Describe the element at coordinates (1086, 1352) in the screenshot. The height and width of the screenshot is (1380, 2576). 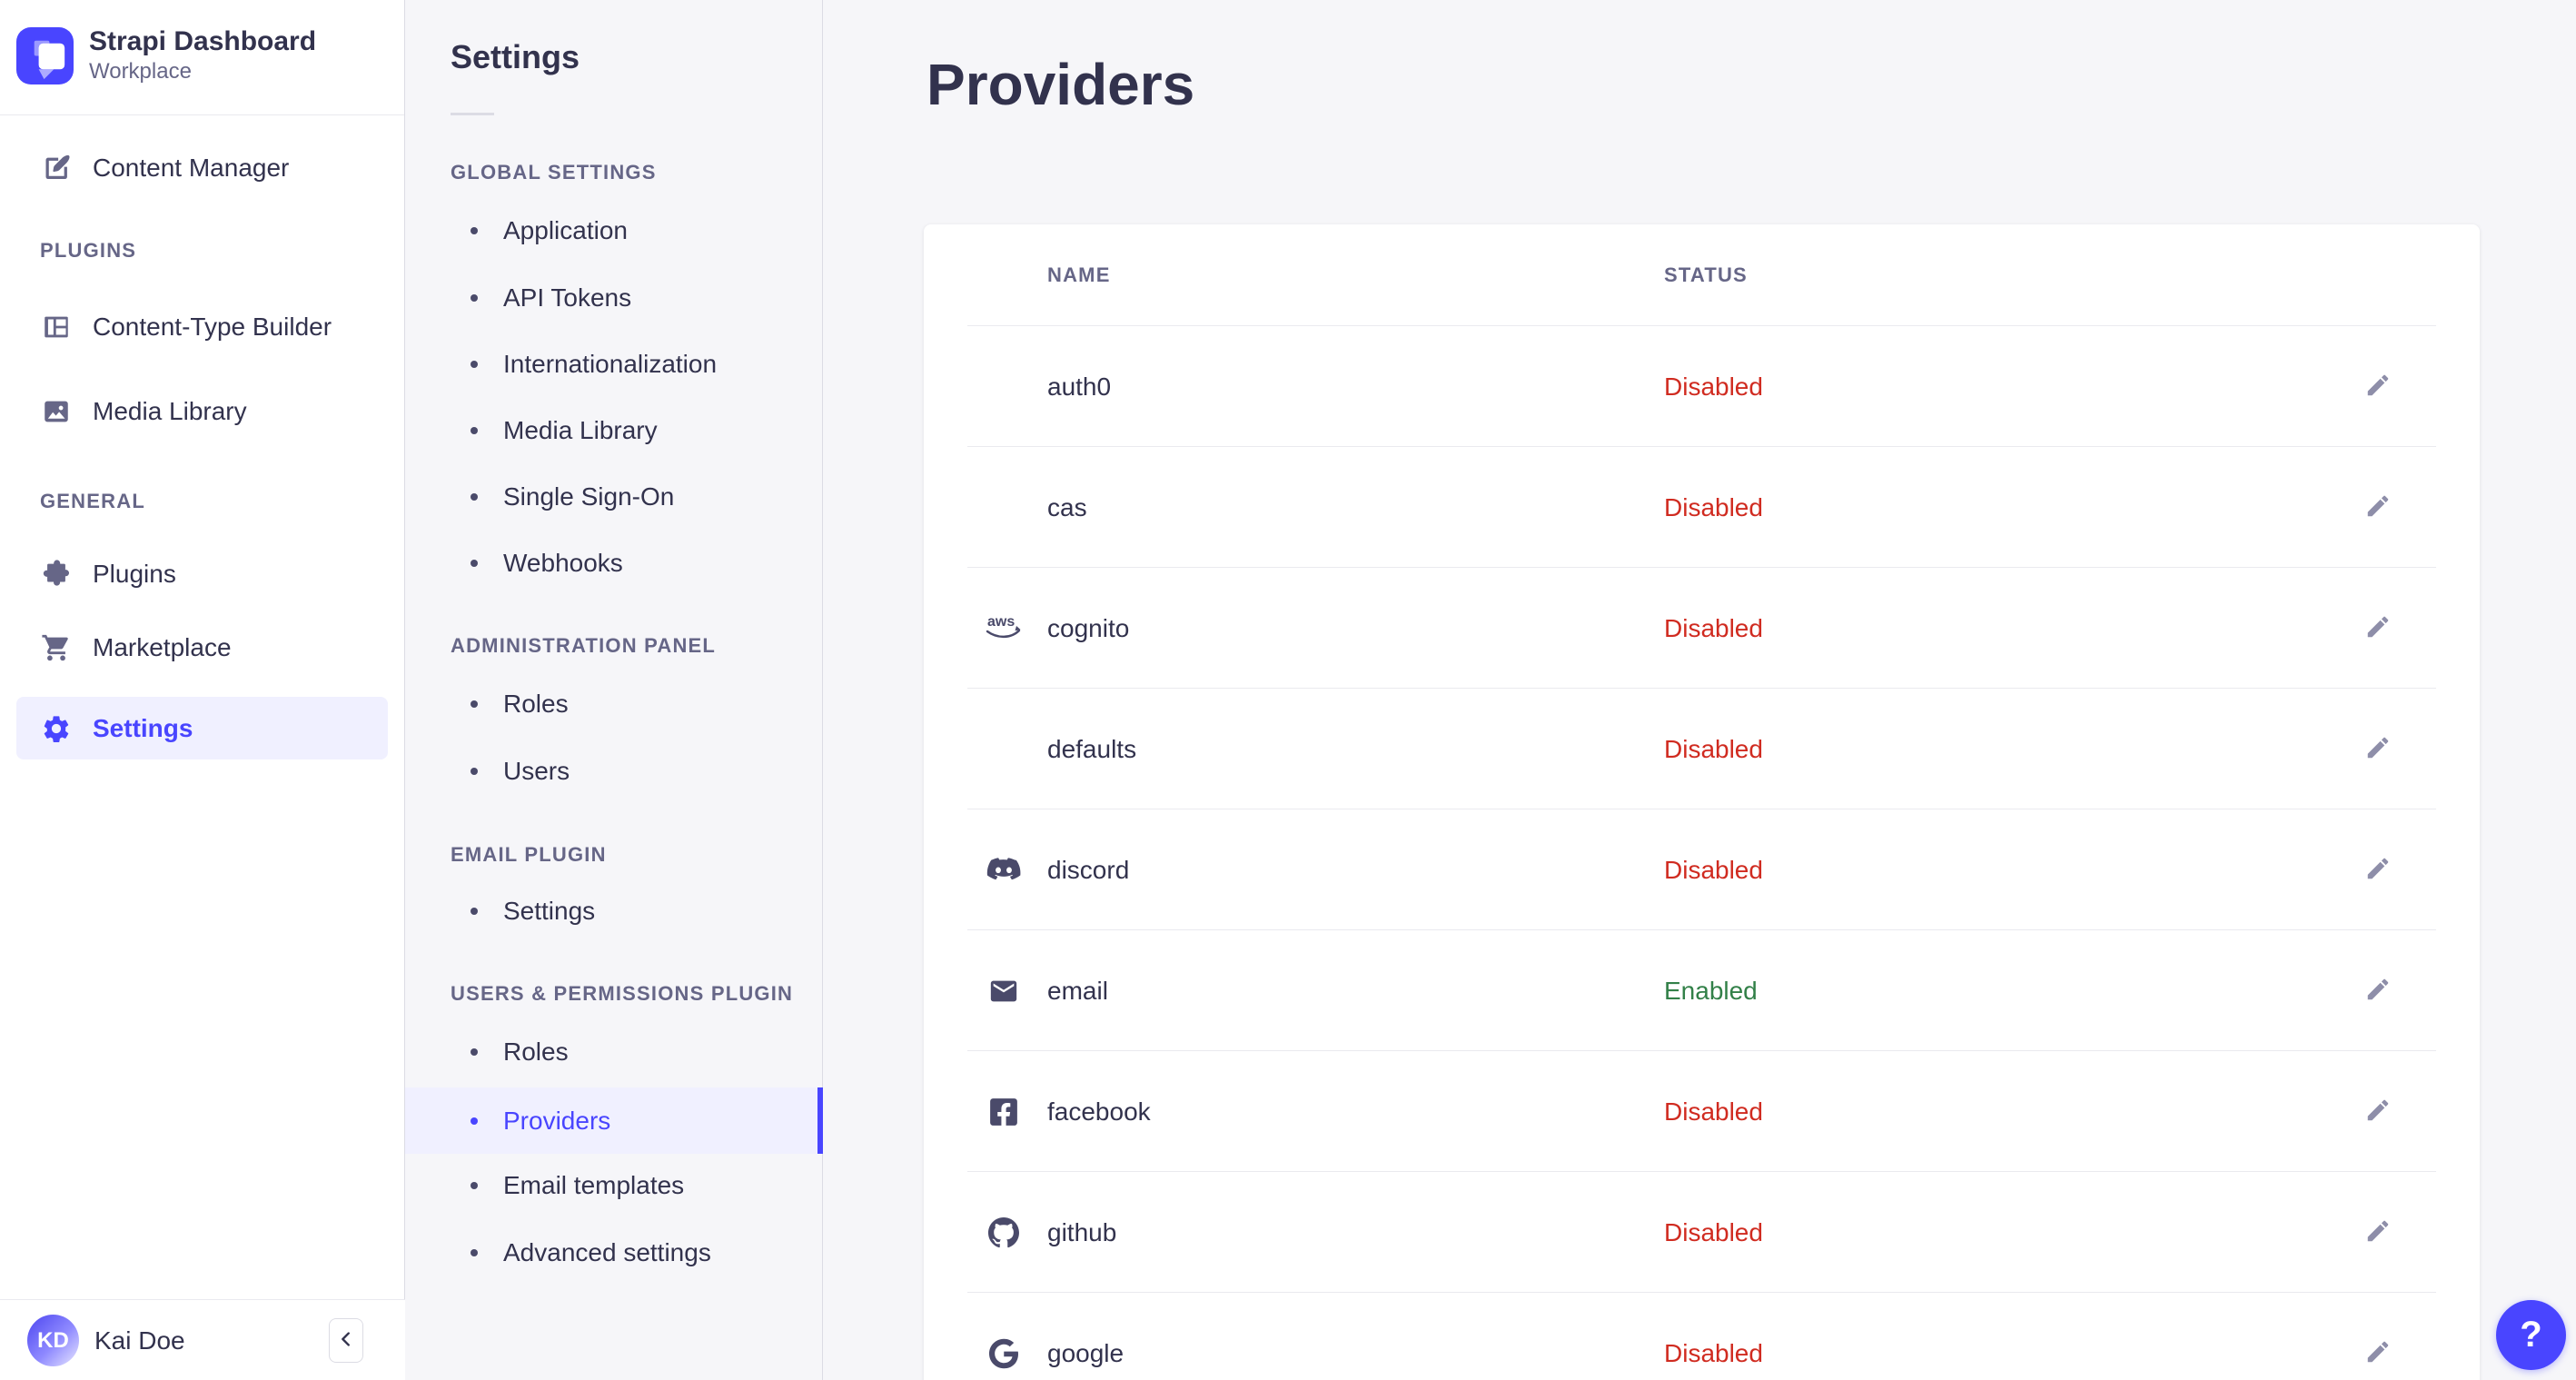
I see `provider-name: google` at that location.